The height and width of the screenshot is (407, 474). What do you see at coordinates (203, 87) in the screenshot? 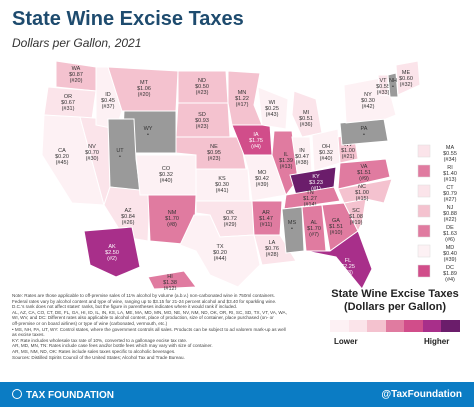
I see `state-nd: ND $0.50 (#23)` at bounding box center [203, 87].